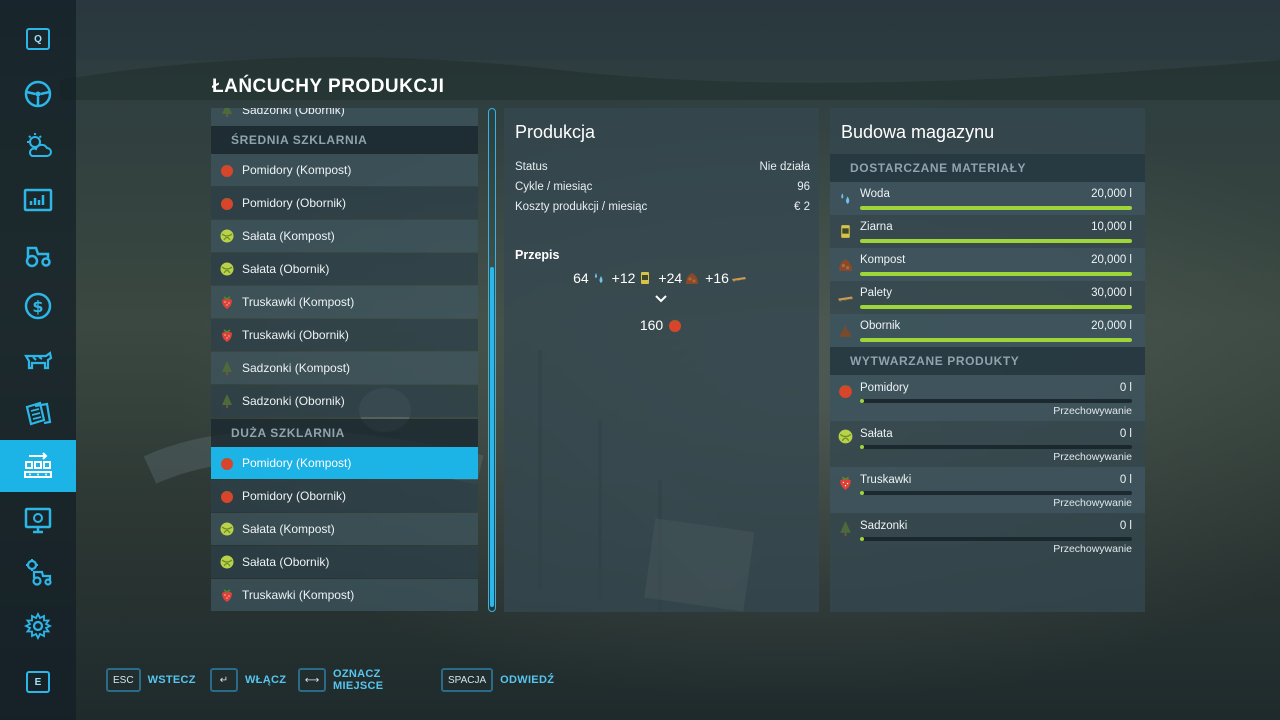 Image resolution: width=1280 pixels, height=720 pixels. What do you see at coordinates (38, 200) in the screenshot?
I see `sidebar-item-statistics` at bounding box center [38, 200].